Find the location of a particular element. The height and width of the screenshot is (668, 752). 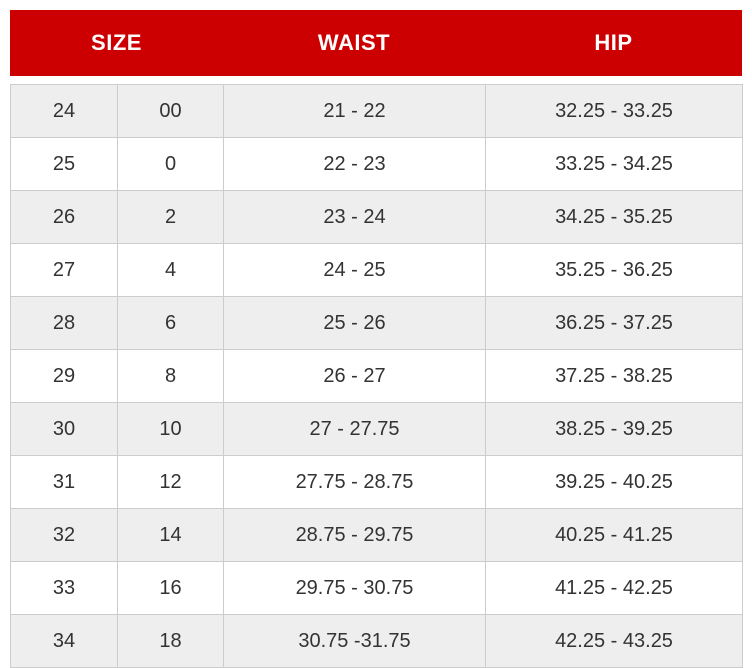

waist-cell: 21 - 22 is located at coordinates (354, 111).